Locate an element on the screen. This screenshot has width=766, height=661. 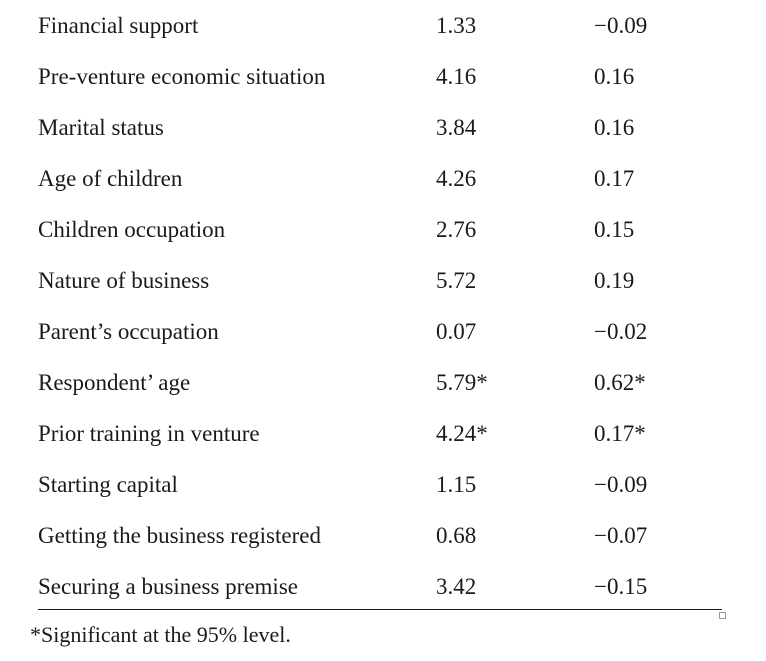
factor-label: Getting the business registered is located at coordinates (179, 535).